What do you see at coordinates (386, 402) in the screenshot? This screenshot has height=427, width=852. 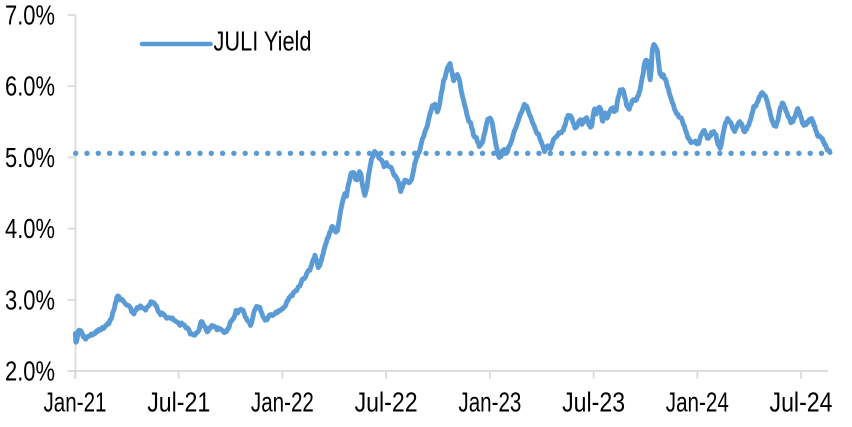 I see `svg-text: Jul-22` at bounding box center [386, 402].